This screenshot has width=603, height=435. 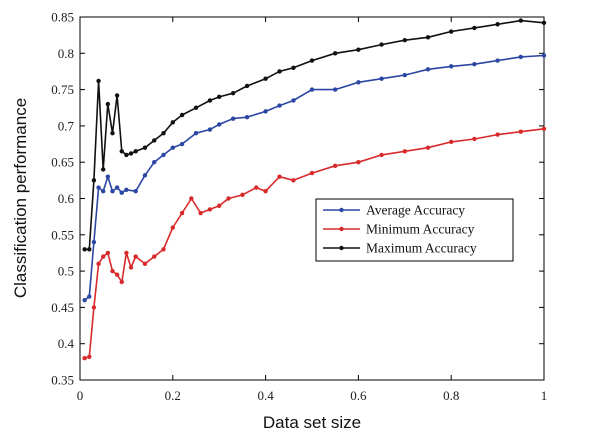 I want to click on x-axis-label: Data set size, so click(x=312, y=422).